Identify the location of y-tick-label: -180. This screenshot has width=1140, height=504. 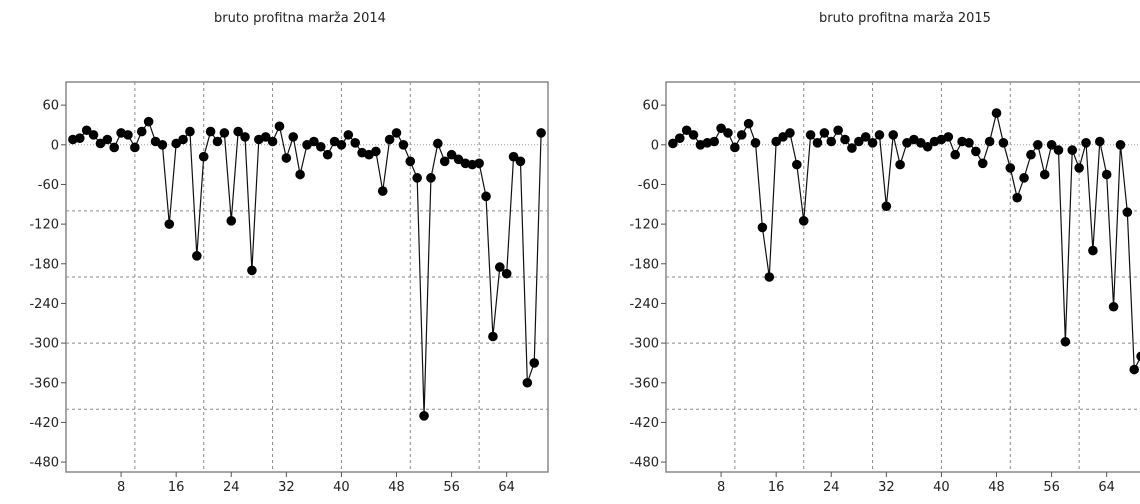
(44, 264).